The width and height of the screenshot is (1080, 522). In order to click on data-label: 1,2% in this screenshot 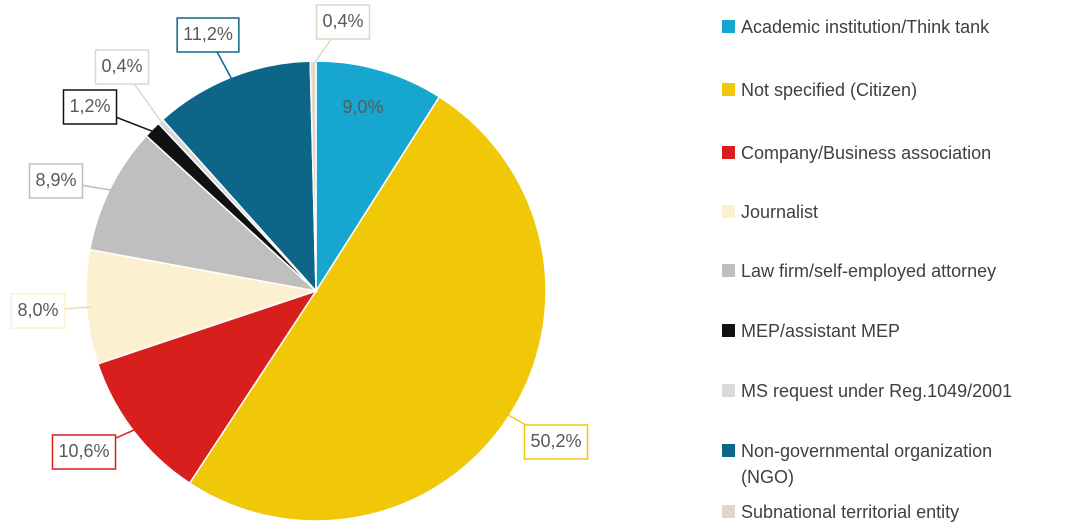, I will do `click(89, 106)`.